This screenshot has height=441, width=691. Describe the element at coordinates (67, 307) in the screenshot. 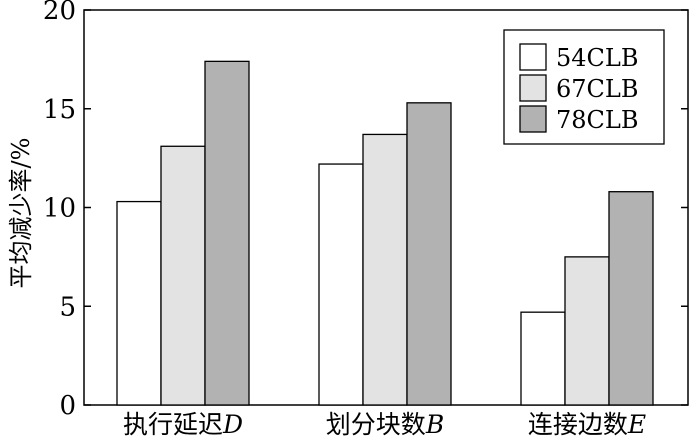

I see `y-tick-label: 5` at that location.